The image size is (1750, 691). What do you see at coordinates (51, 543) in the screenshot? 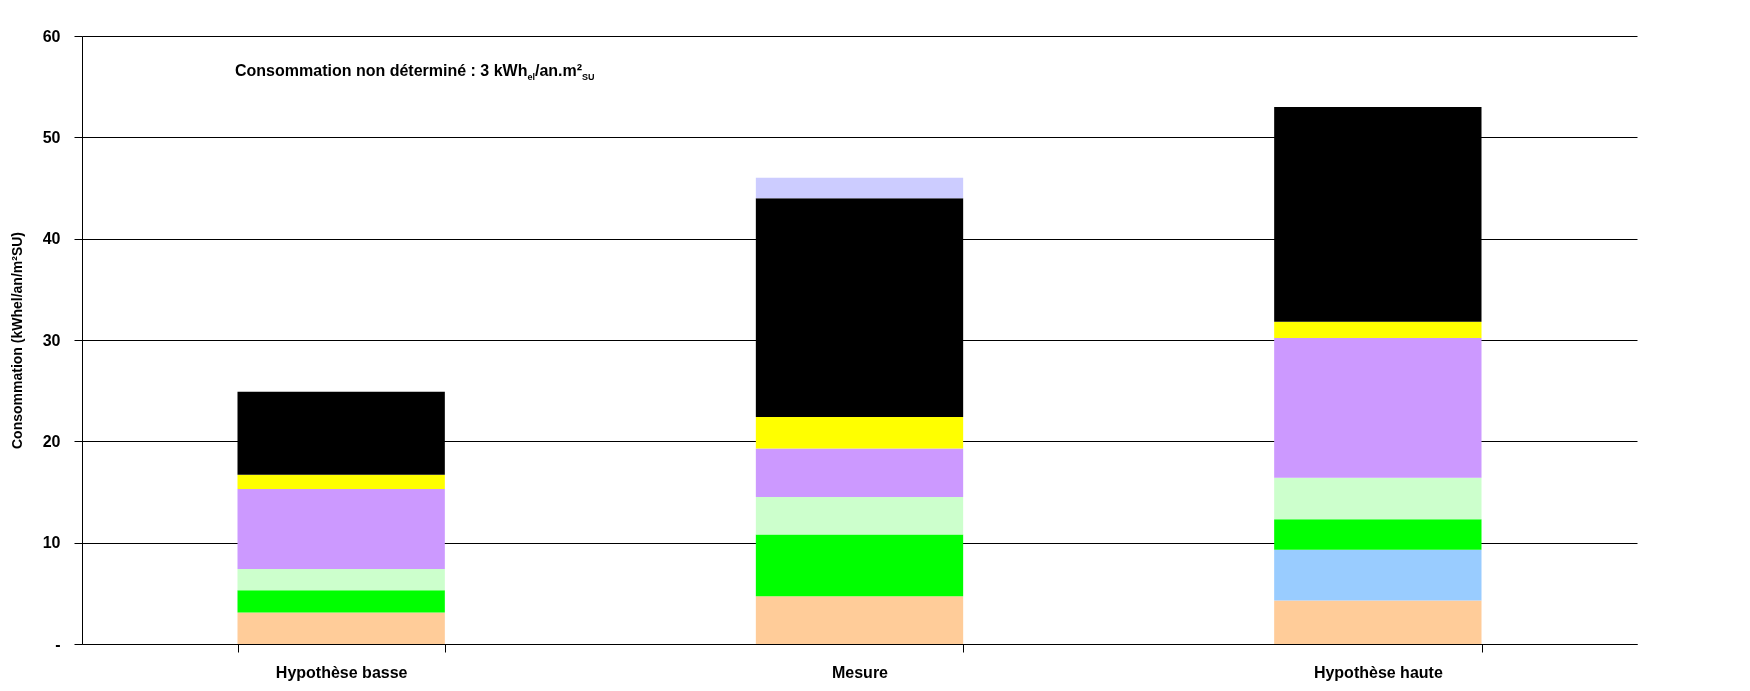
I see `y-tick-label: 10` at bounding box center [51, 543].